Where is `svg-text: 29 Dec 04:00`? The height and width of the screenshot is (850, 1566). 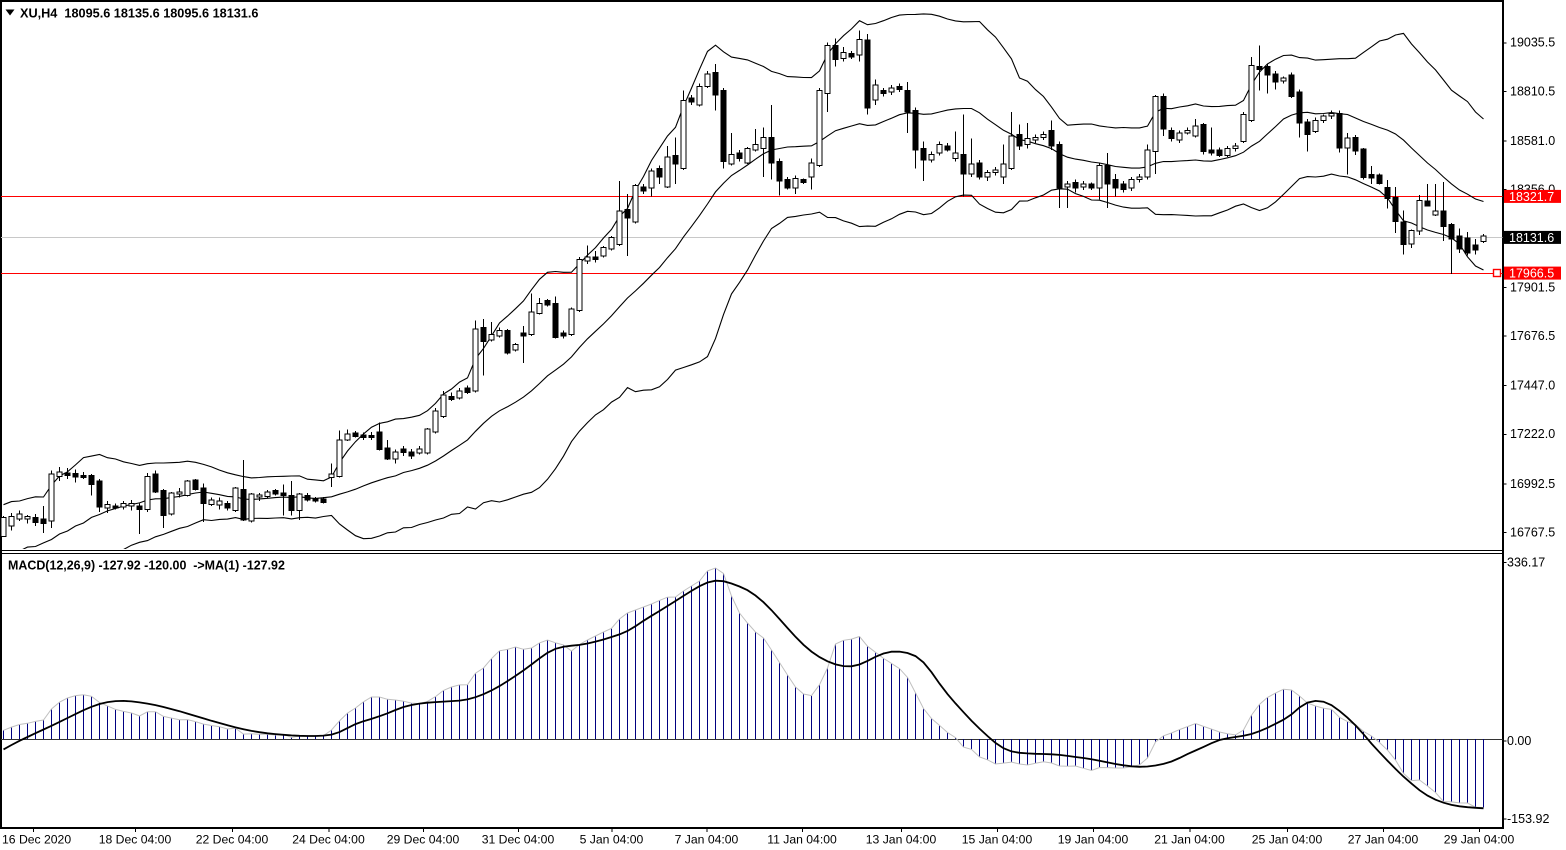
svg-text: 29 Dec 04:00 is located at coordinates (423, 840).